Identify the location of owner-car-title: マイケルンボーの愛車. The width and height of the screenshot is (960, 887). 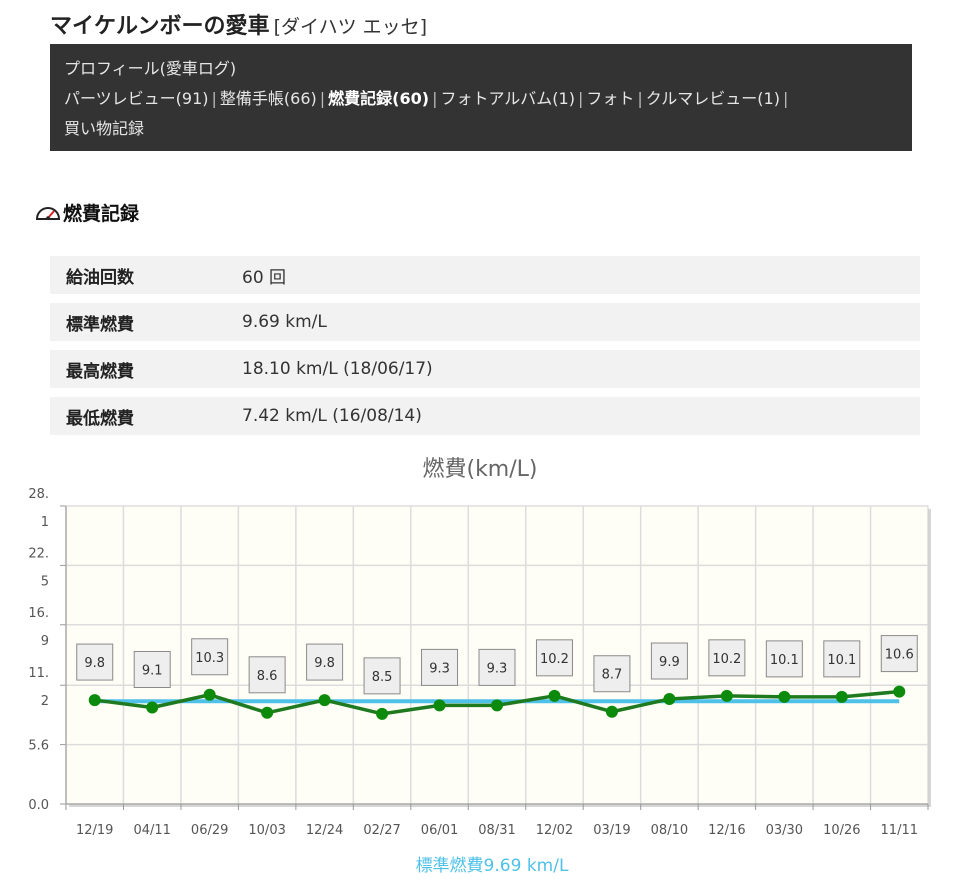
(160, 26).